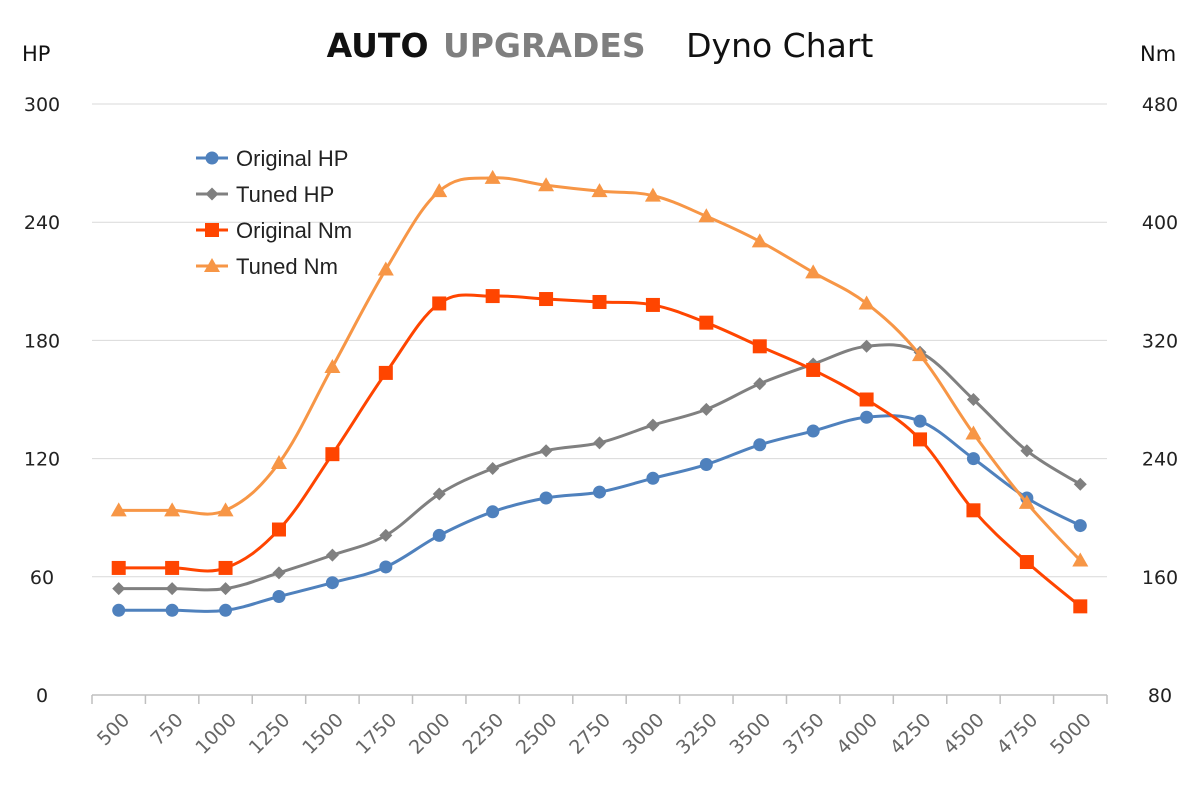  Describe the element at coordinates (600, 45) in the screenshot. I see `chart-title: AUTO UPGRADES Dyno Chart` at that location.